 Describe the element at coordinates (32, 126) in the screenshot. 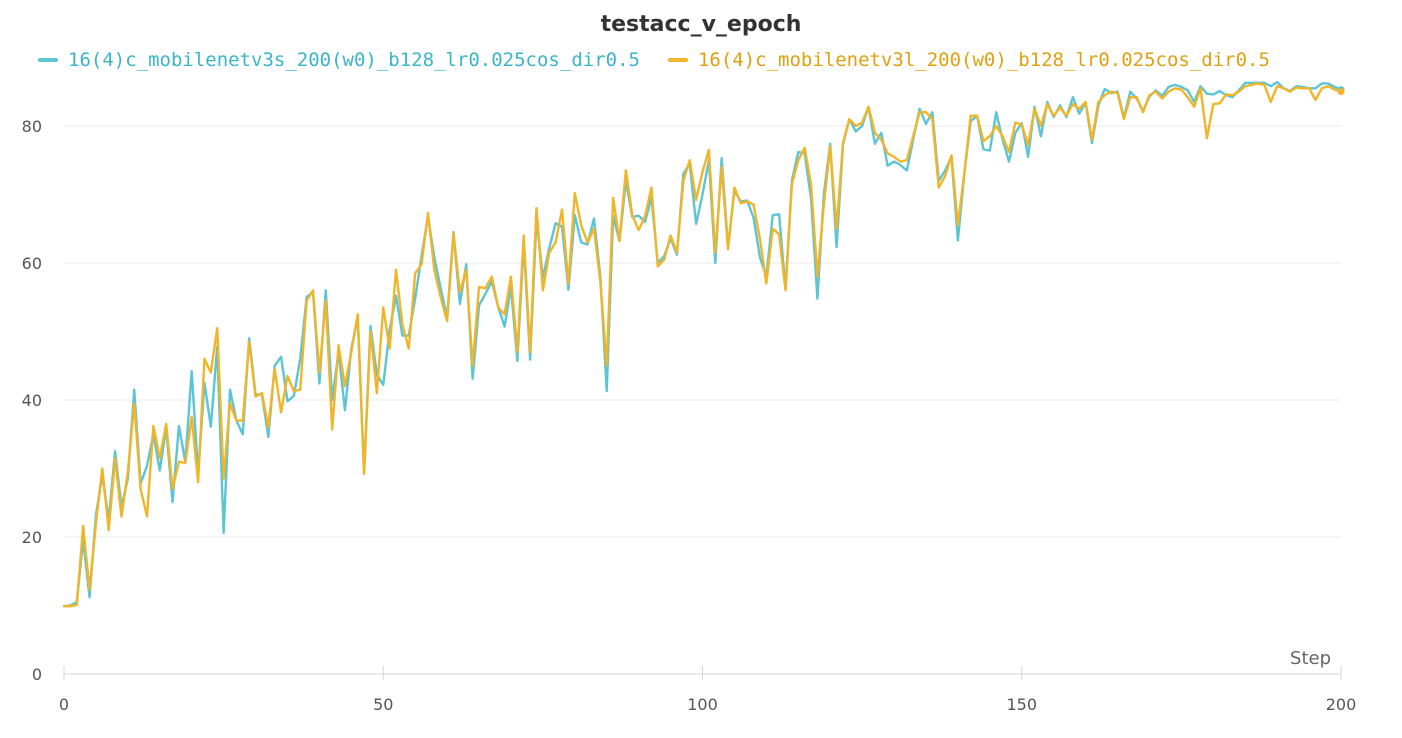

I see `y-tick-label: 80` at that location.